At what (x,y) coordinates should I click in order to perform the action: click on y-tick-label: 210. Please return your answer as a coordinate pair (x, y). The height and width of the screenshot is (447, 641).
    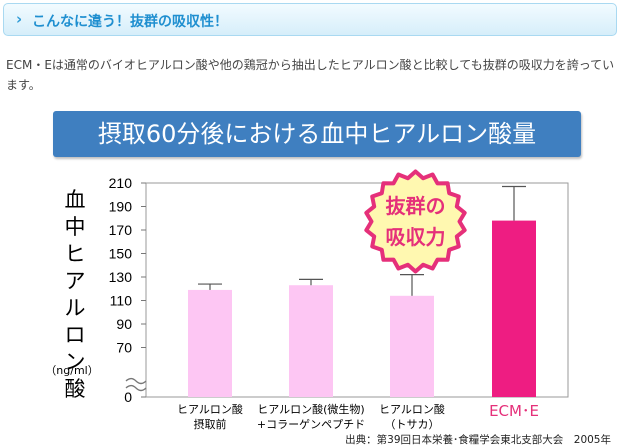
    Looking at the image, I should click on (121, 183).